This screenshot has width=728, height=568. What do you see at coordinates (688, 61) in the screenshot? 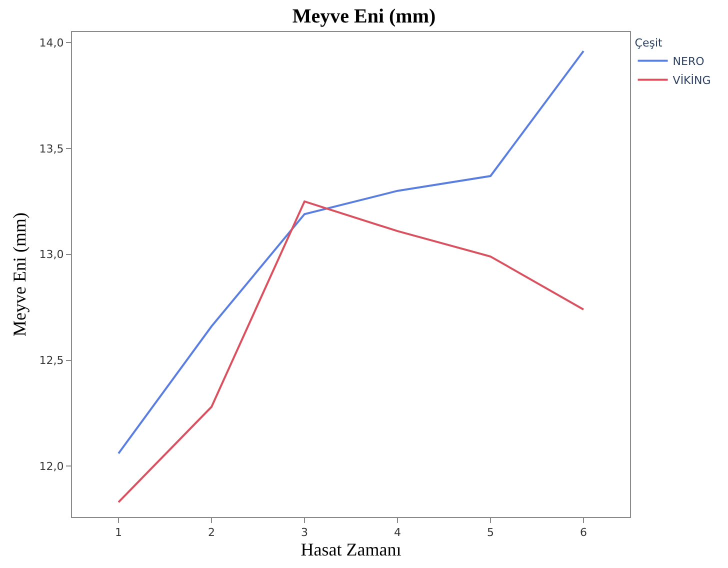
I see `legend-label: NERO` at bounding box center [688, 61].